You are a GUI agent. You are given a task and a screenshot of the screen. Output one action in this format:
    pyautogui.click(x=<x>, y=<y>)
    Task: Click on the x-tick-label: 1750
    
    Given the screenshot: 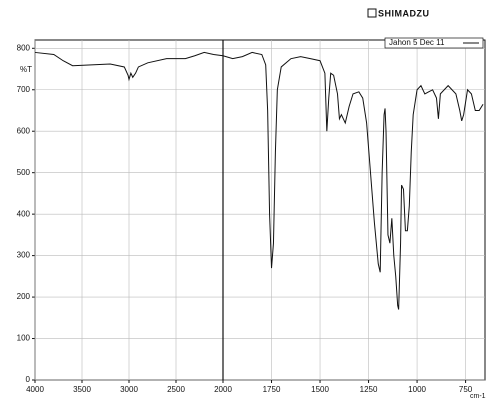 What is the action you would take?
    pyautogui.click(x=272, y=389)
    